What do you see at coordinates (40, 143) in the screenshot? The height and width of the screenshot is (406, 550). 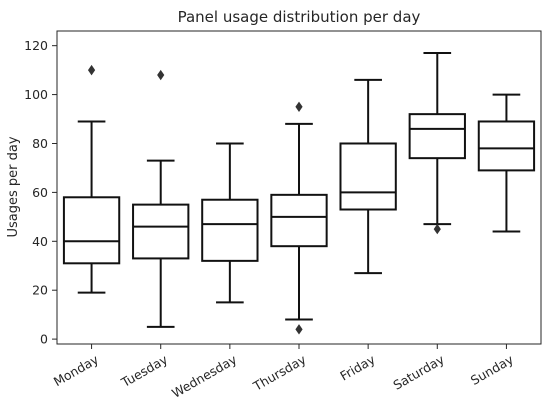 I see `y-tick-label: 80` at bounding box center [40, 143].